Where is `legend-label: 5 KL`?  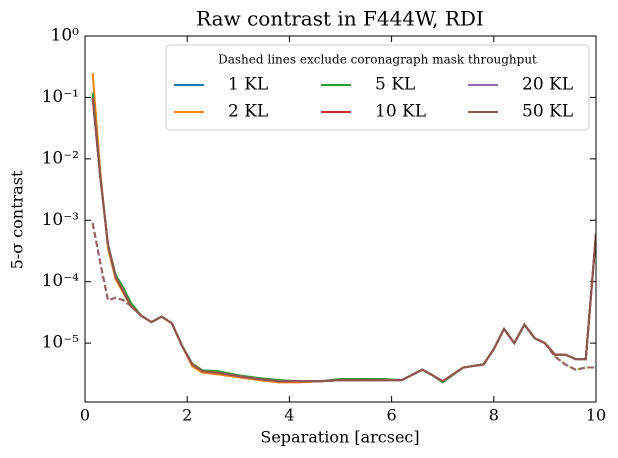
legend-label: 5 KL is located at coordinates (395, 85).